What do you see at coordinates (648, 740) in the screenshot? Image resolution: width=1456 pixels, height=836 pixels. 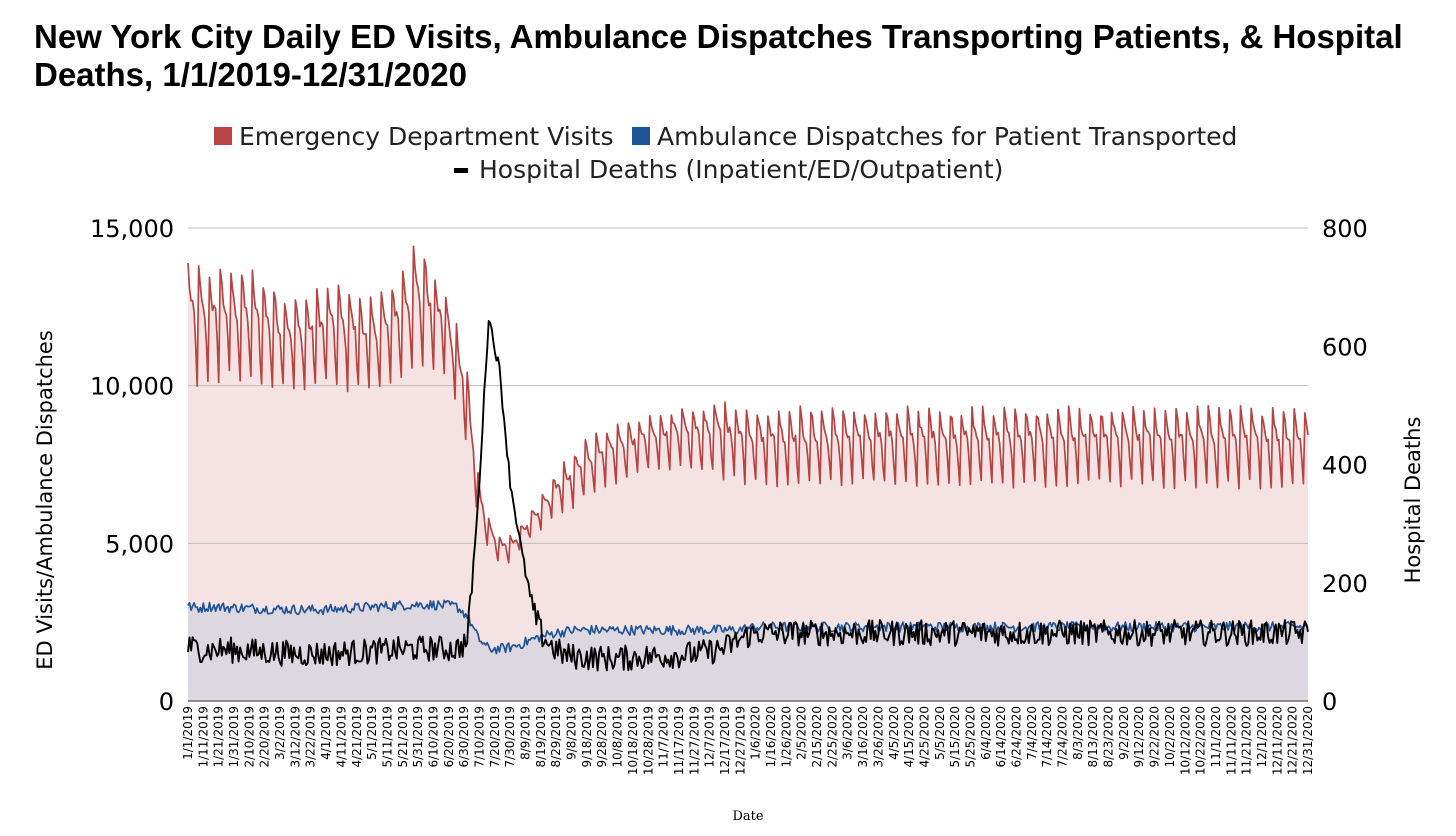 I see `x-tick-label: 10/28/2019` at bounding box center [648, 740].